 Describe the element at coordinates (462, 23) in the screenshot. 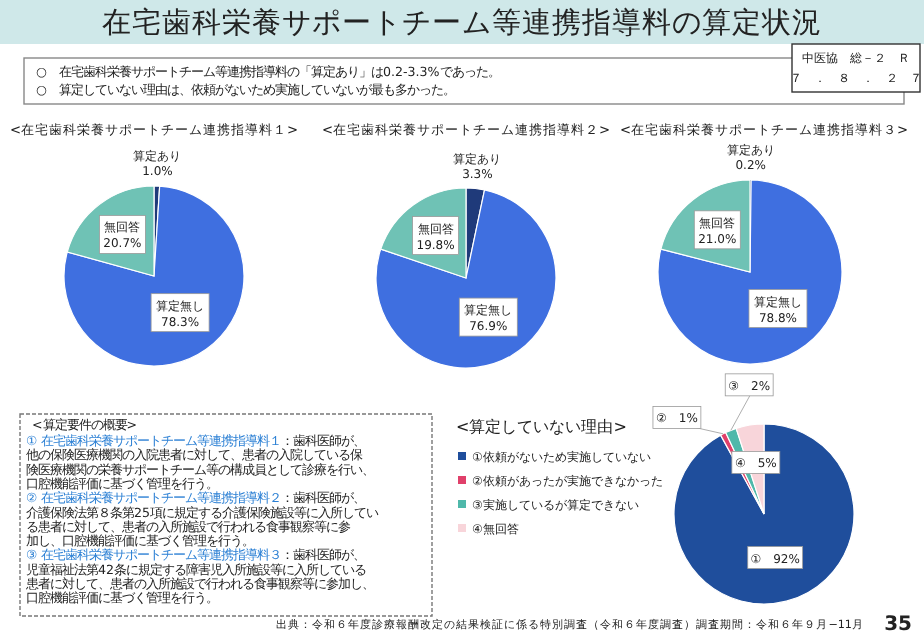

I see `text: 在宅歯科栄養サポートチーム等連携指導料の算定状況` at that location.